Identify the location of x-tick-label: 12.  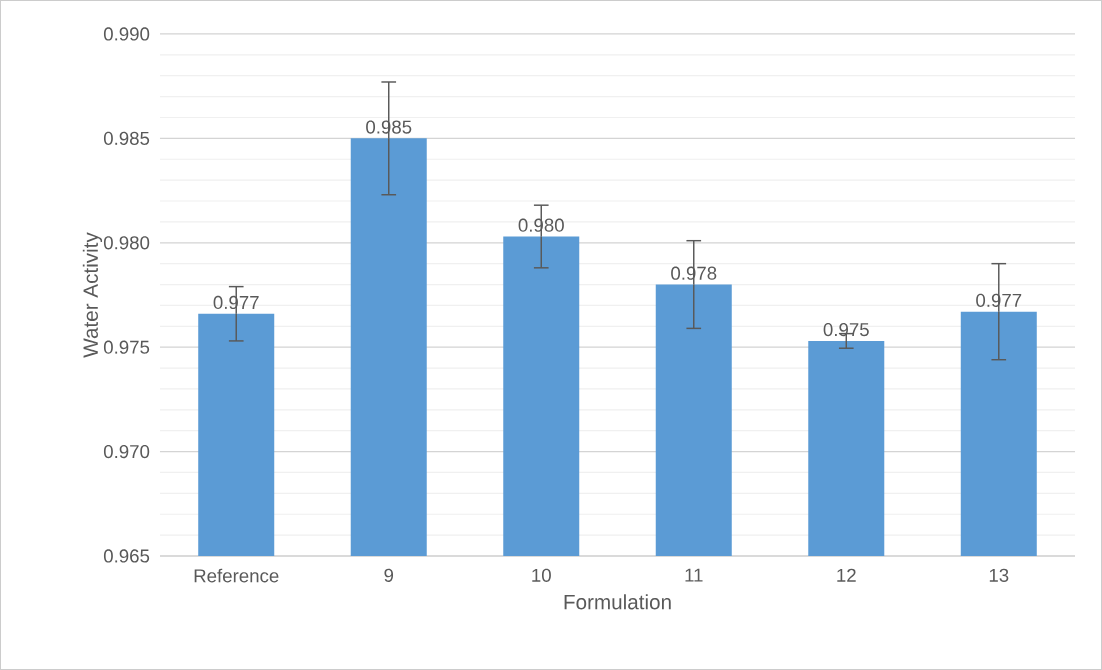
(846, 575).